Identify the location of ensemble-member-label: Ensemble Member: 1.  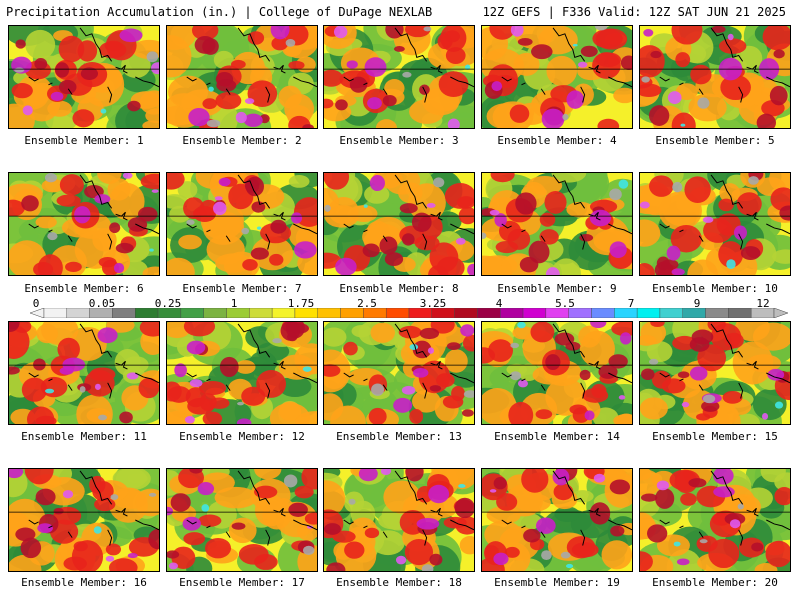
(84, 140).